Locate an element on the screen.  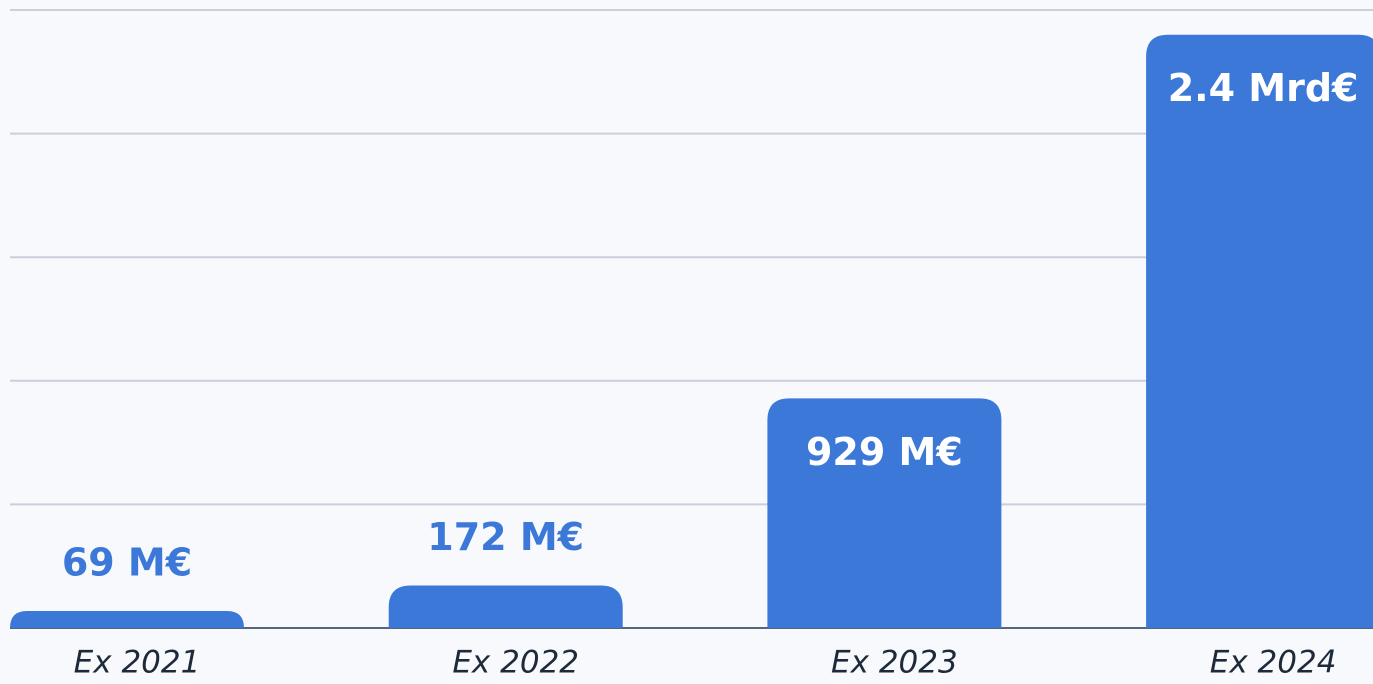
x-tick-label: Ex 2022 is located at coordinates (515, 663).